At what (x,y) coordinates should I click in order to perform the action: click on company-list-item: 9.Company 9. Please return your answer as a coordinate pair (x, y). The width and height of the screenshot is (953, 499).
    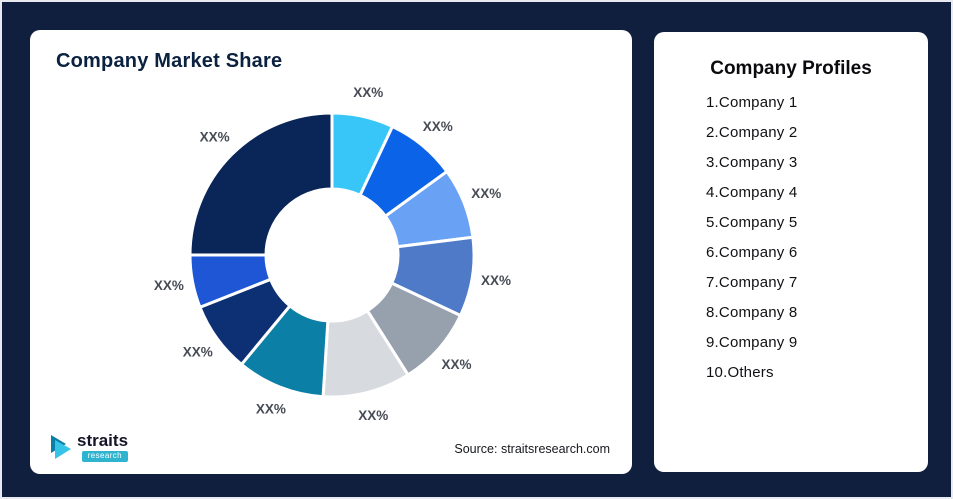
    Looking at the image, I should click on (752, 342).